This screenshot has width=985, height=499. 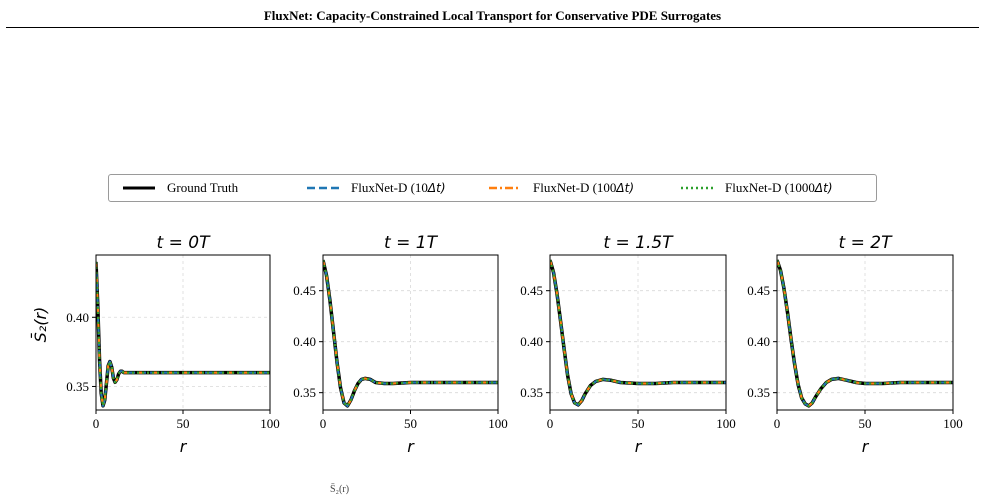 What do you see at coordinates (866, 243) in the screenshot?
I see `panel-title: t = 2T` at bounding box center [866, 243].